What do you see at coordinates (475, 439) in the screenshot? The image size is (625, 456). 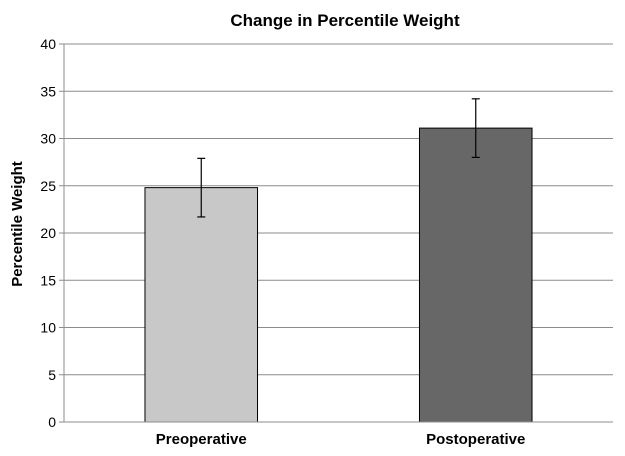 I see `x-category-label: Postoperative` at bounding box center [475, 439].